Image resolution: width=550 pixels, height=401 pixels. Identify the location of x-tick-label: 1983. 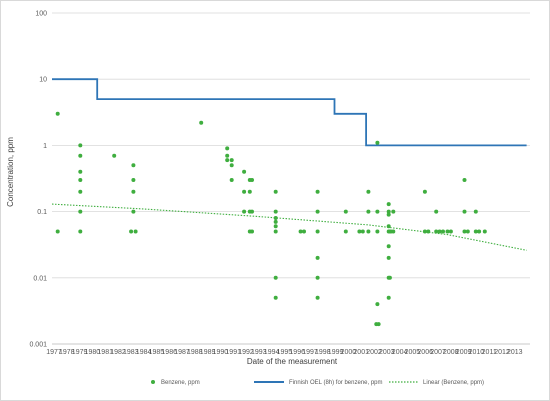
(131, 352).